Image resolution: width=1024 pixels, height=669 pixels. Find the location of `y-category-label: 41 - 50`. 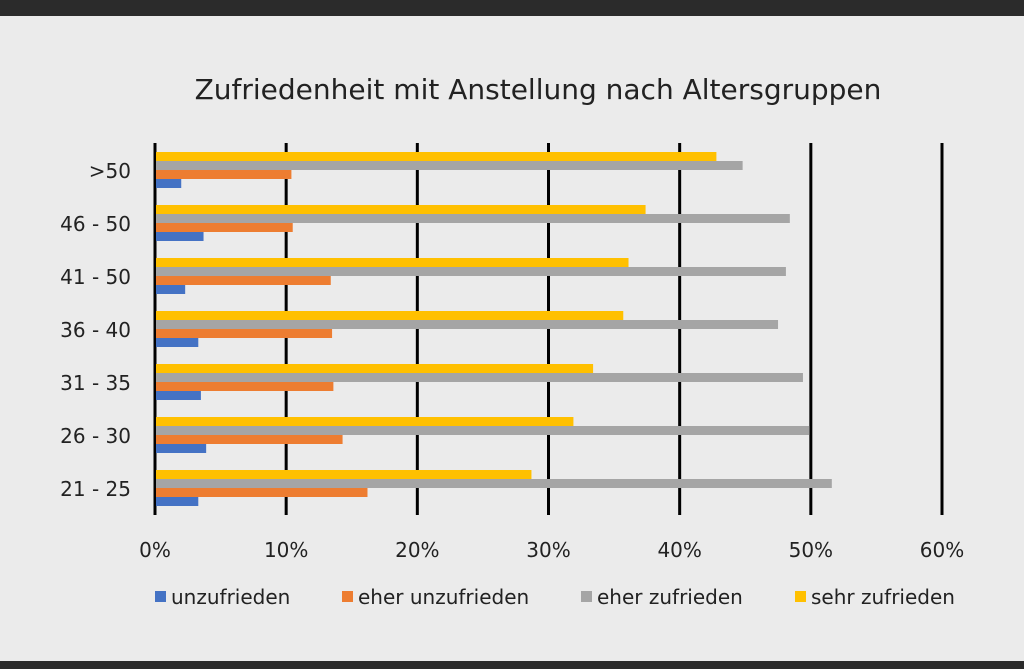

y-category-label: 41 - 50 is located at coordinates (95, 277).